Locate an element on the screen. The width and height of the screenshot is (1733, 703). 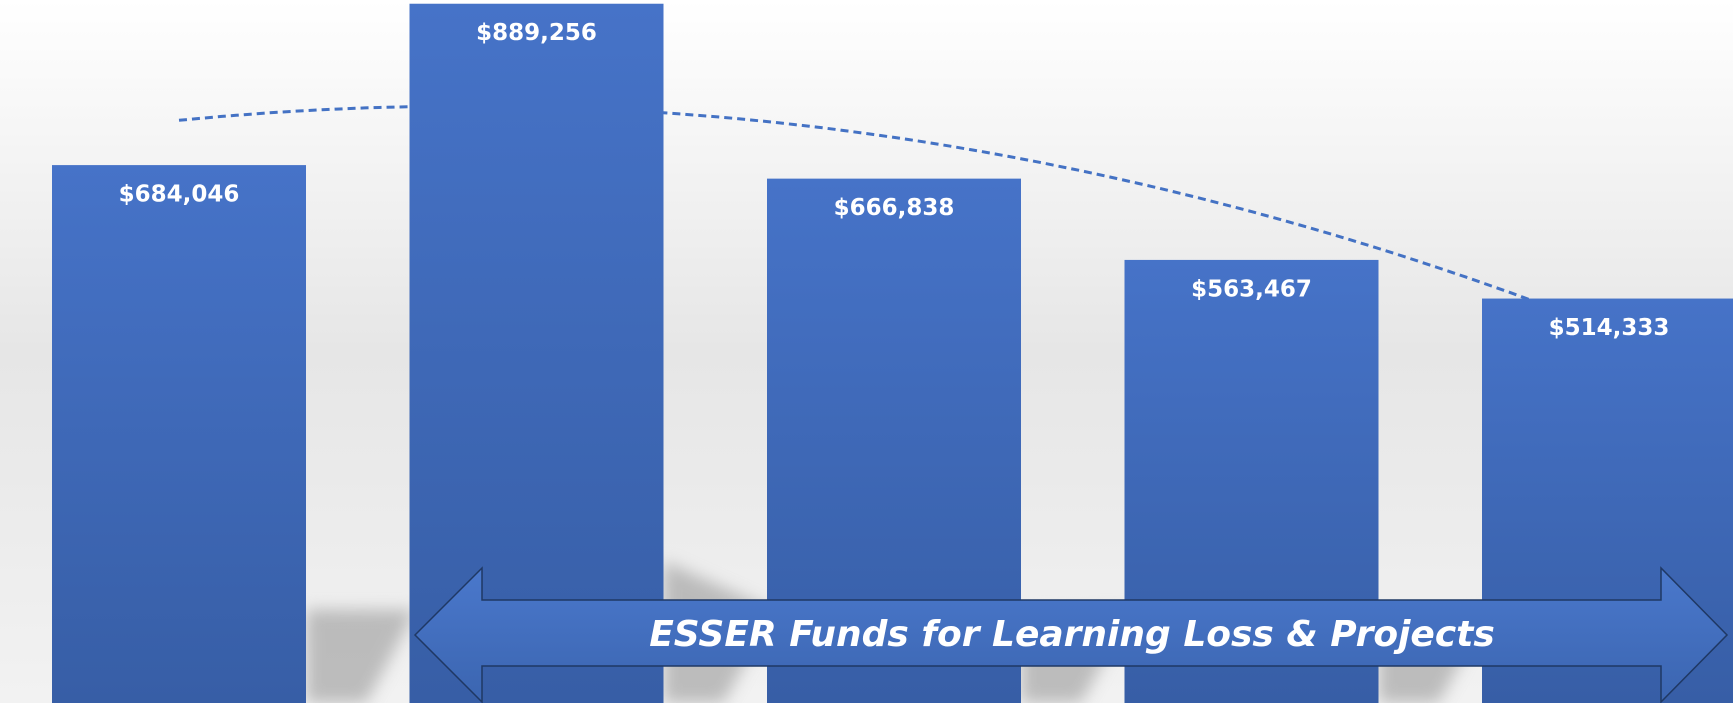
value-label: $563,467 is located at coordinates (1251, 289).